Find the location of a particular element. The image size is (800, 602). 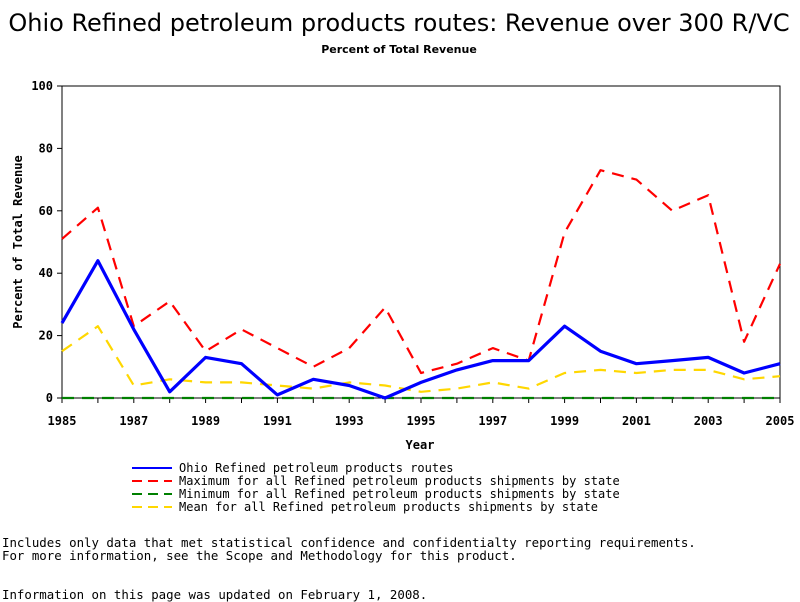

legend-label: Ohio Refined petroleum products routes is located at coordinates (316, 468).